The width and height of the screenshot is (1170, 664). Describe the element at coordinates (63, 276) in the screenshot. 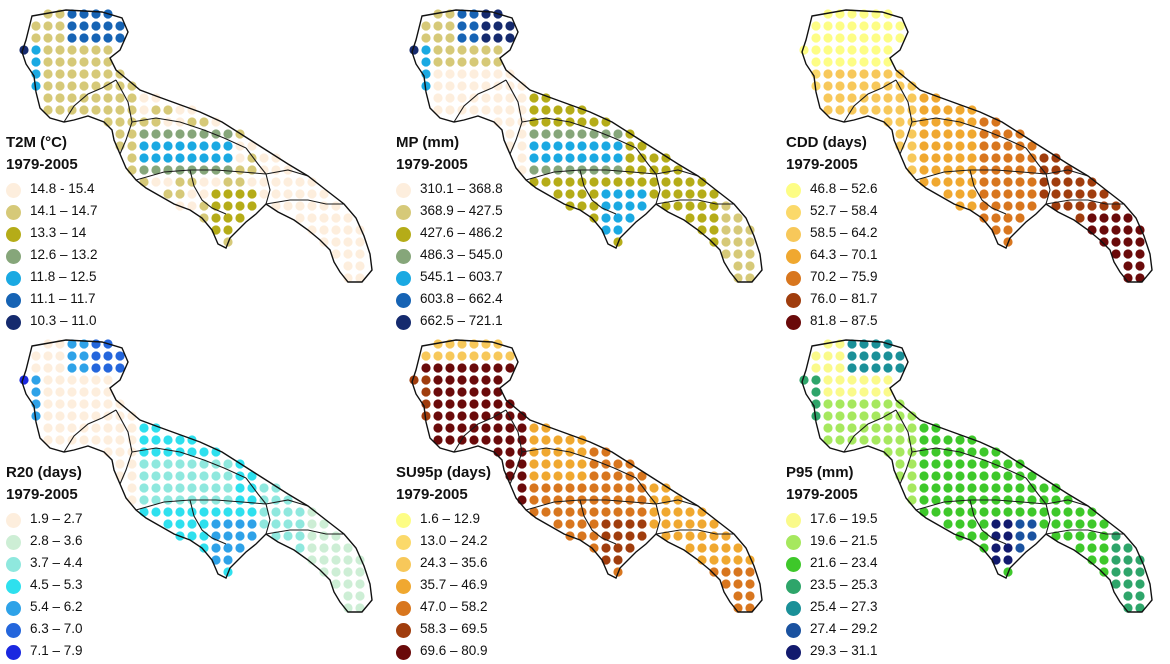

I see `legend-label: 11.8 – 12.5` at that location.